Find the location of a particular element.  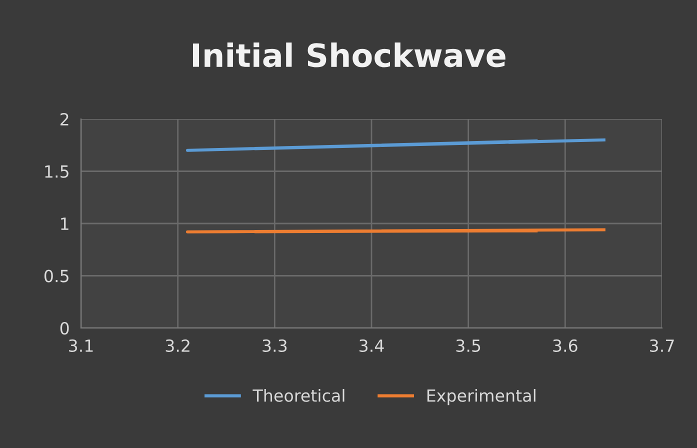

y-tick-label: 0.5 is located at coordinates (56, 276).